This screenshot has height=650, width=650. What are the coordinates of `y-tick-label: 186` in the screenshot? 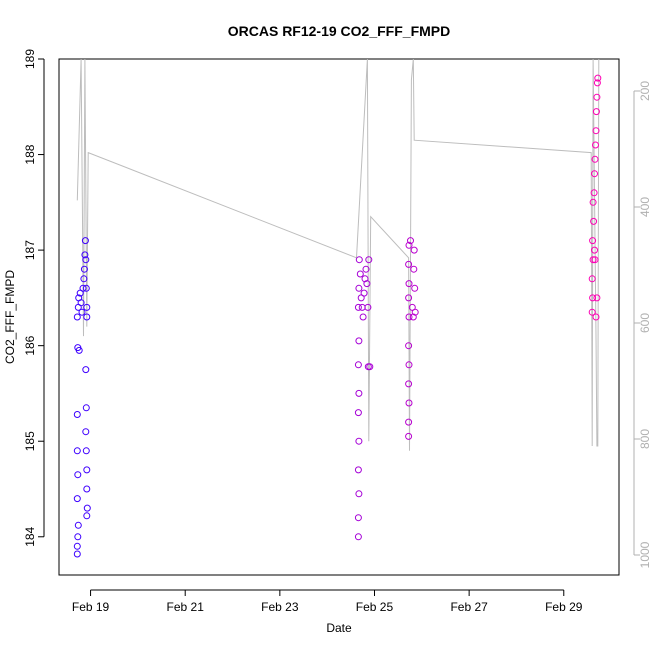 It's located at (30, 345).